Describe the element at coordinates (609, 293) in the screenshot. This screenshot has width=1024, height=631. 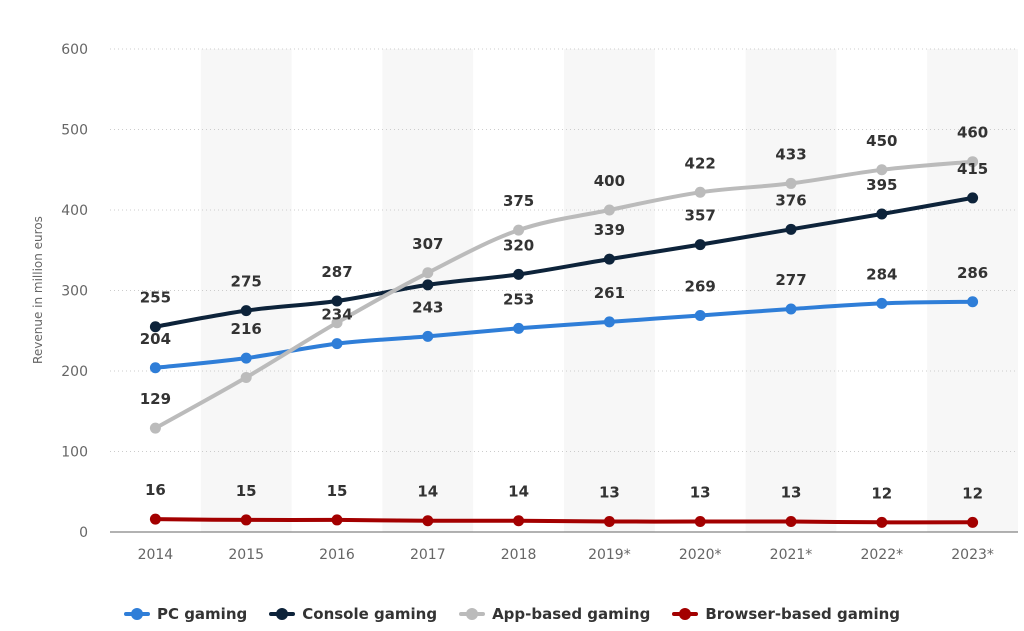
I see `data-label: 261` at that location.